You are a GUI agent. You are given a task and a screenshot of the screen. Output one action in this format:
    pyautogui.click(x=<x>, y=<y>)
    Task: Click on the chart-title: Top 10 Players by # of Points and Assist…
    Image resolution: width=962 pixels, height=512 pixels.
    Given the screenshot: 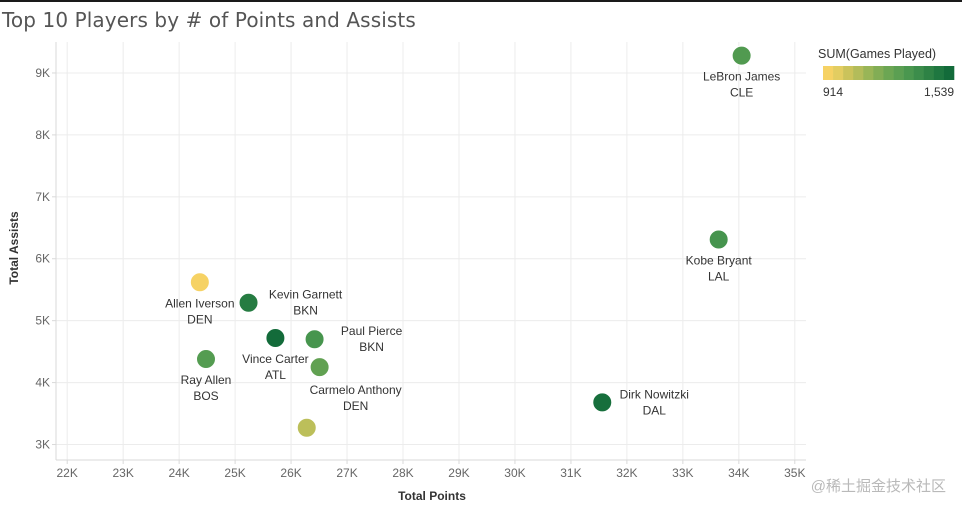 What is the action you would take?
    pyautogui.click(x=209, y=20)
    